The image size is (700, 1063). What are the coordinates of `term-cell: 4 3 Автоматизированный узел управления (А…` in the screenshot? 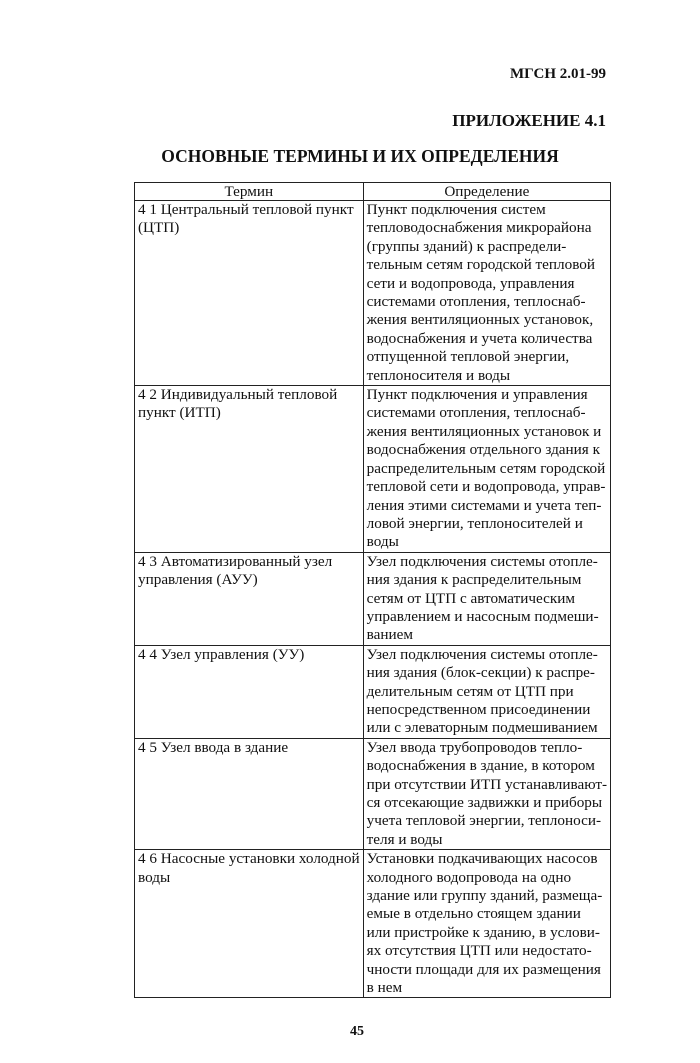 It's located at (249, 598).